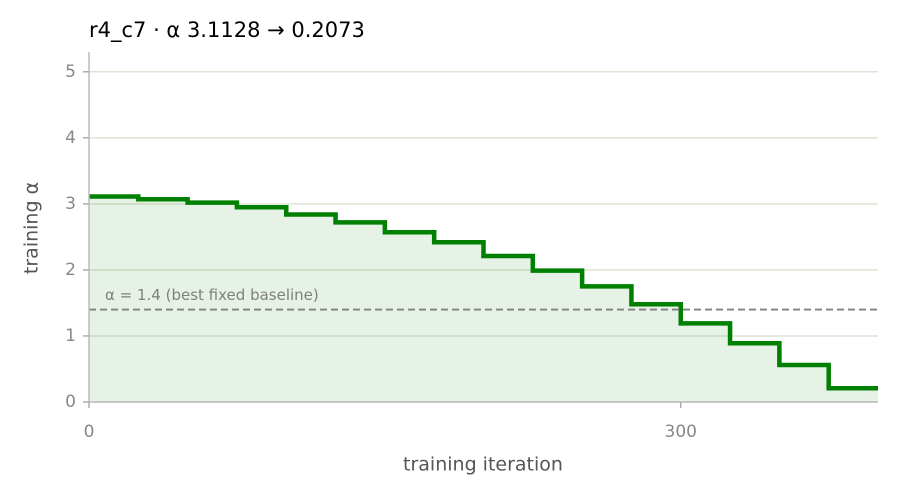 The width and height of the screenshot is (897, 497). What do you see at coordinates (32, 228) in the screenshot?
I see `y-axis-label: training α` at bounding box center [32, 228].